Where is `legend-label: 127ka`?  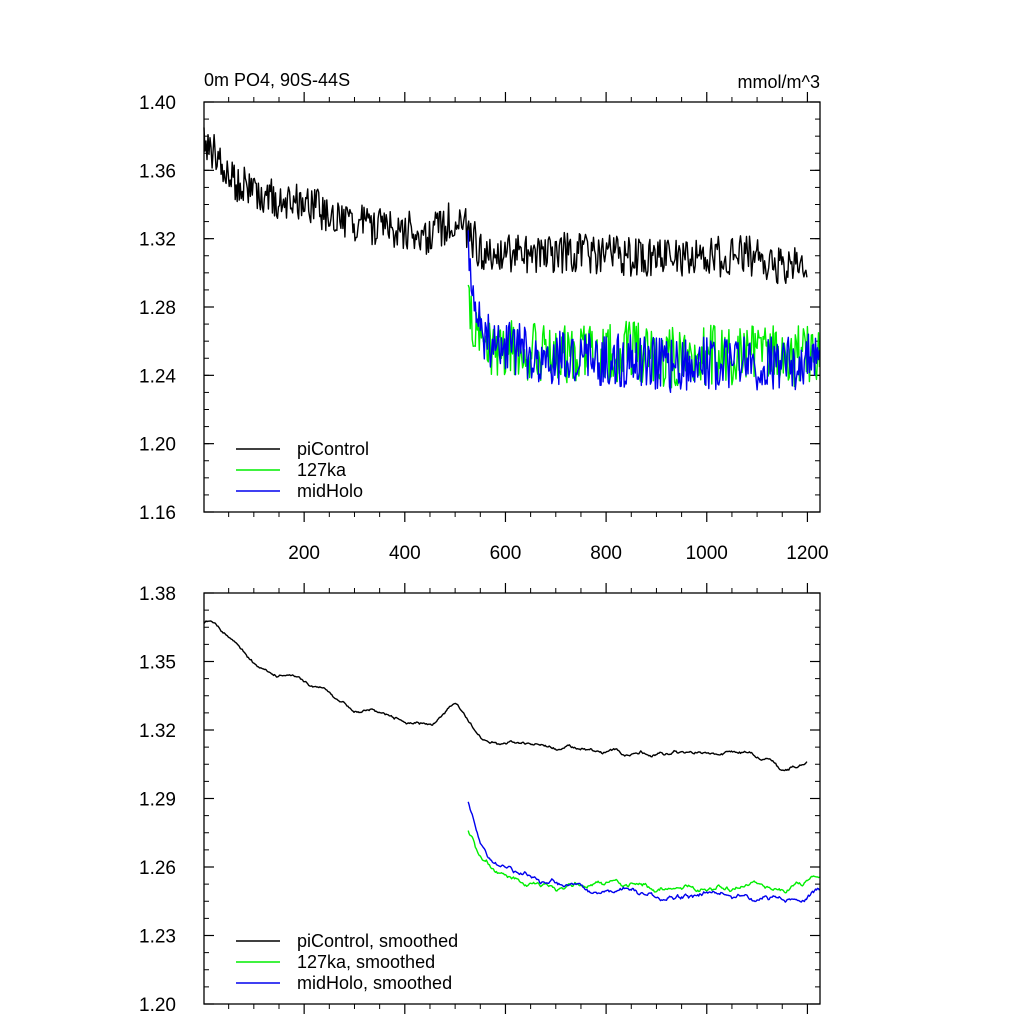
legend-label: 127ka is located at coordinates (322, 470).